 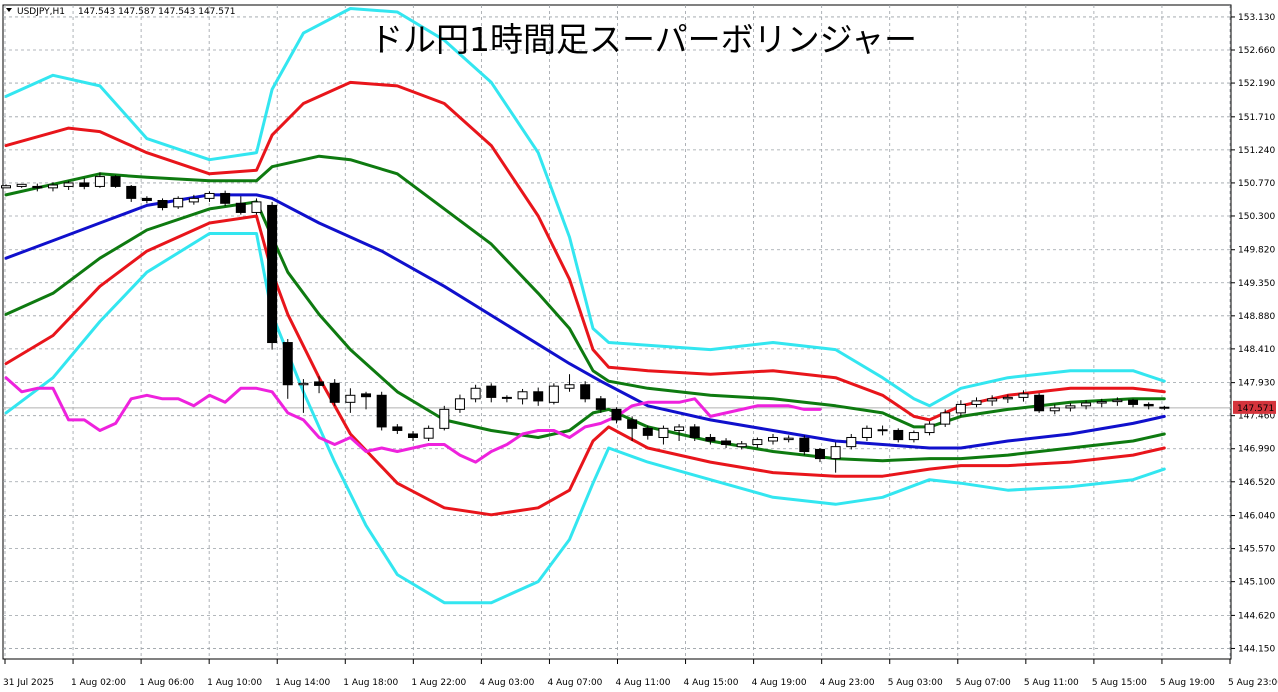 I want to click on x-tick-label: 4 Aug 19:00, so click(x=779, y=683).